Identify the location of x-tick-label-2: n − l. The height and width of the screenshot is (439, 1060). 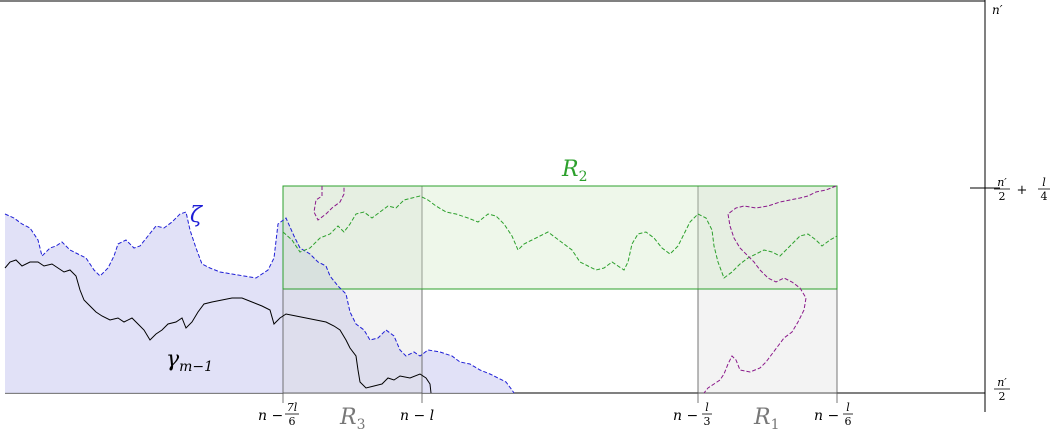
(417, 416).